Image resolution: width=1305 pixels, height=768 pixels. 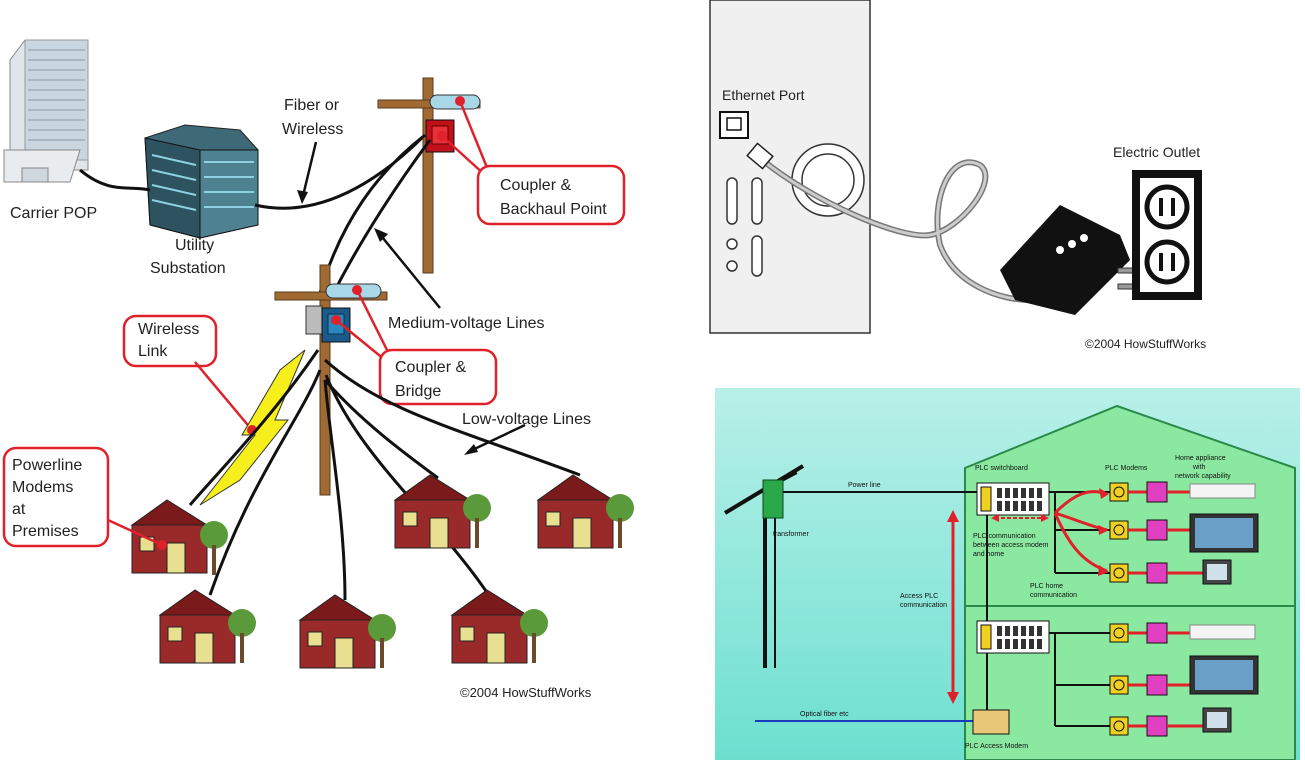 I want to click on coupler-backhaul-callout, so click(x=551, y=195).